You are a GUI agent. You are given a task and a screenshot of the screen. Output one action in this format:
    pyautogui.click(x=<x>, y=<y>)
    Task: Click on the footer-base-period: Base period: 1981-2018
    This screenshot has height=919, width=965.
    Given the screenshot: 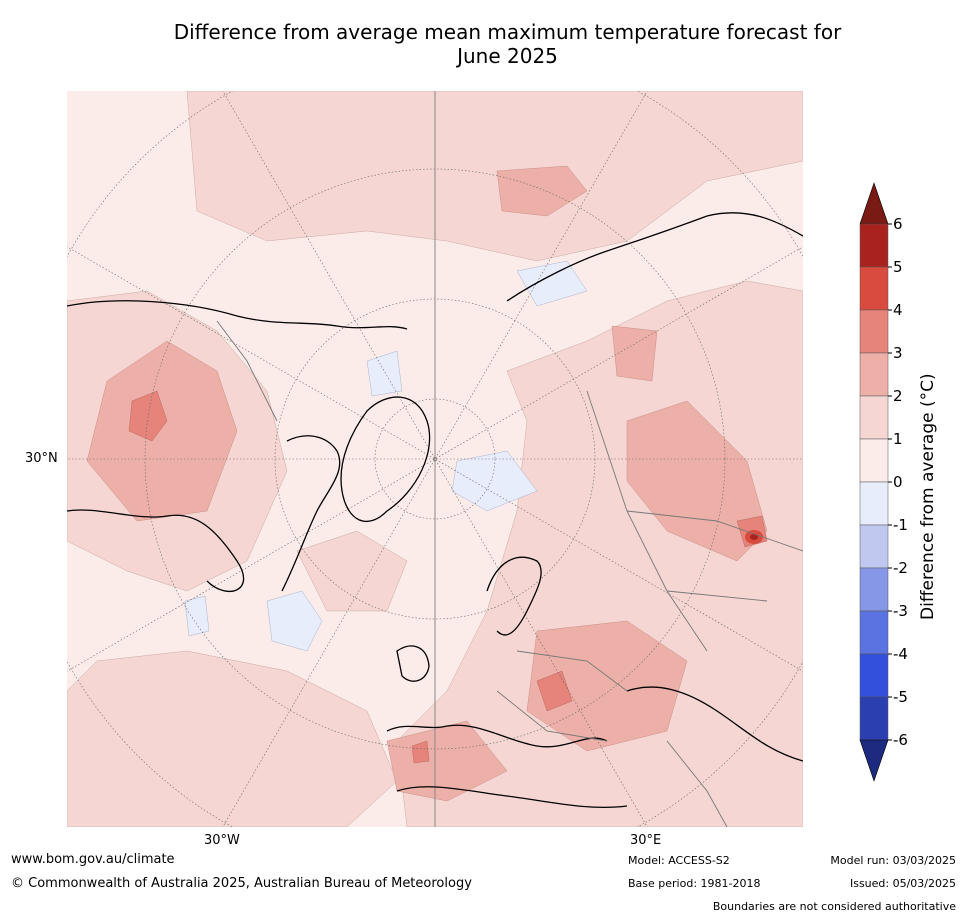 What is the action you would take?
    pyautogui.click(x=694, y=883)
    